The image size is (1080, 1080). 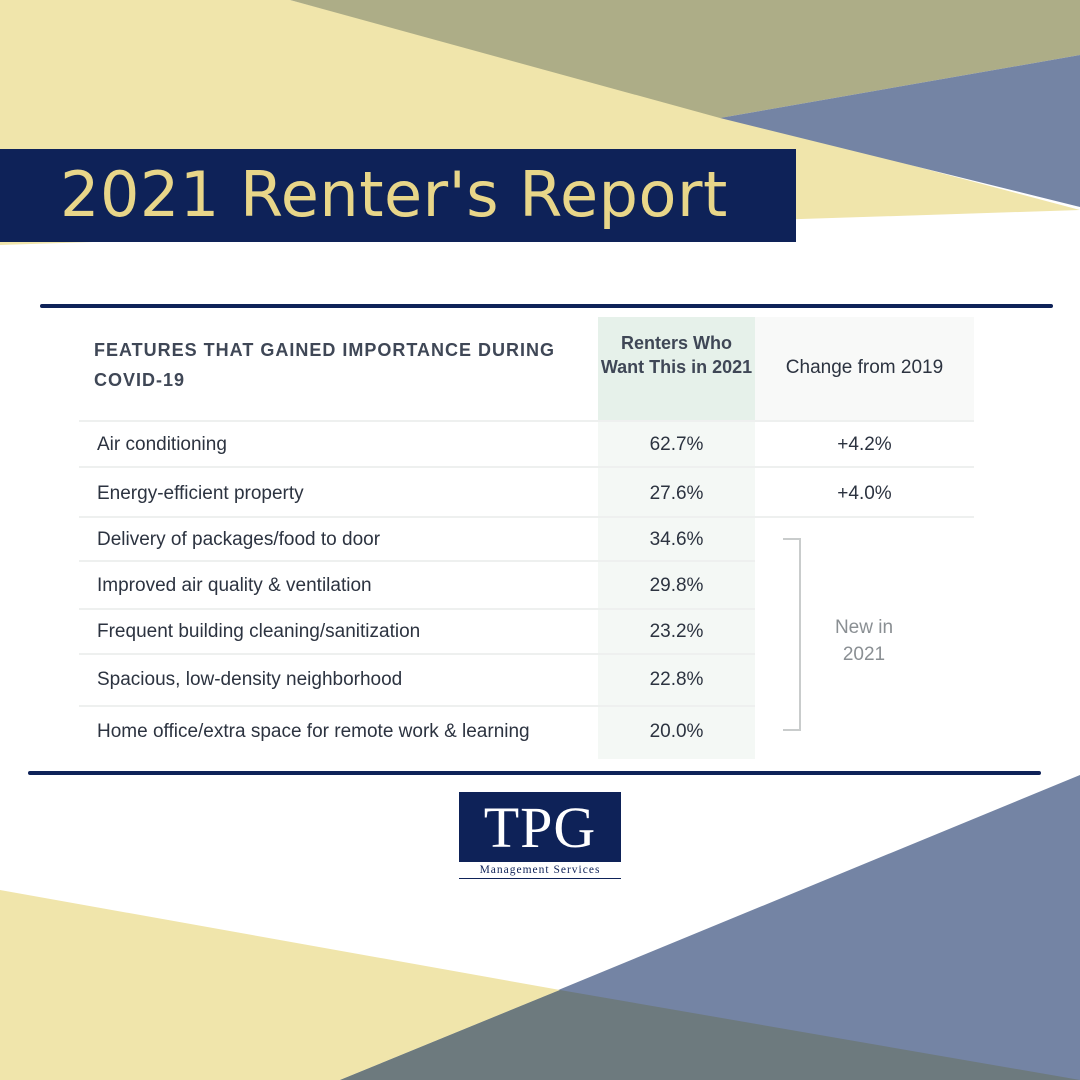 What do you see at coordinates (676, 731) in the screenshot?
I see `table-row-value: 20.0%` at bounding box center [676, 731].